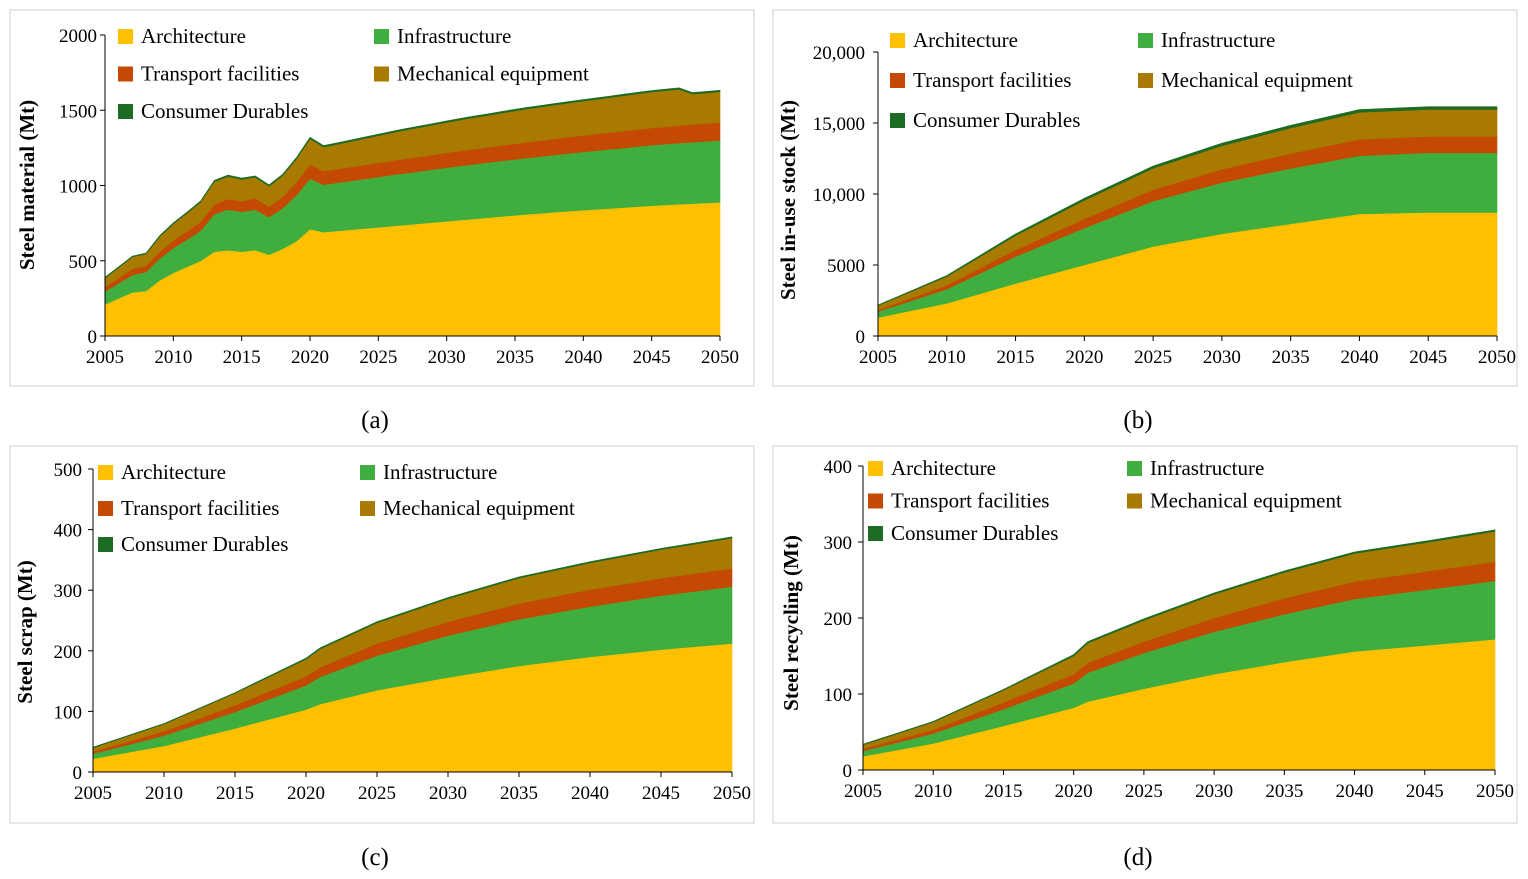 The width and height of the screenshot is (1528, 879). I want to click on chart-d-y-tick-label: 200, so click(838, 619).